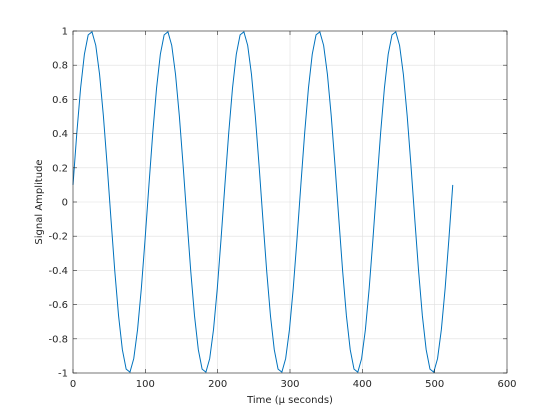  I want to click on y-tick-label: 0.8, so click(60, 66).